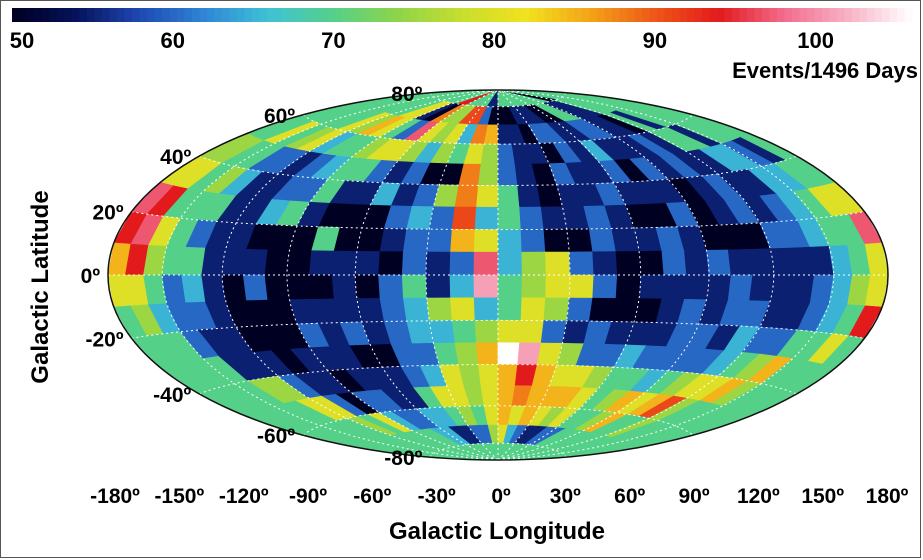  What do you see at coordinates (693, 496) in the screenshot?
I see `longitude-tick-label: 90º` at bounding box center [693, 496].